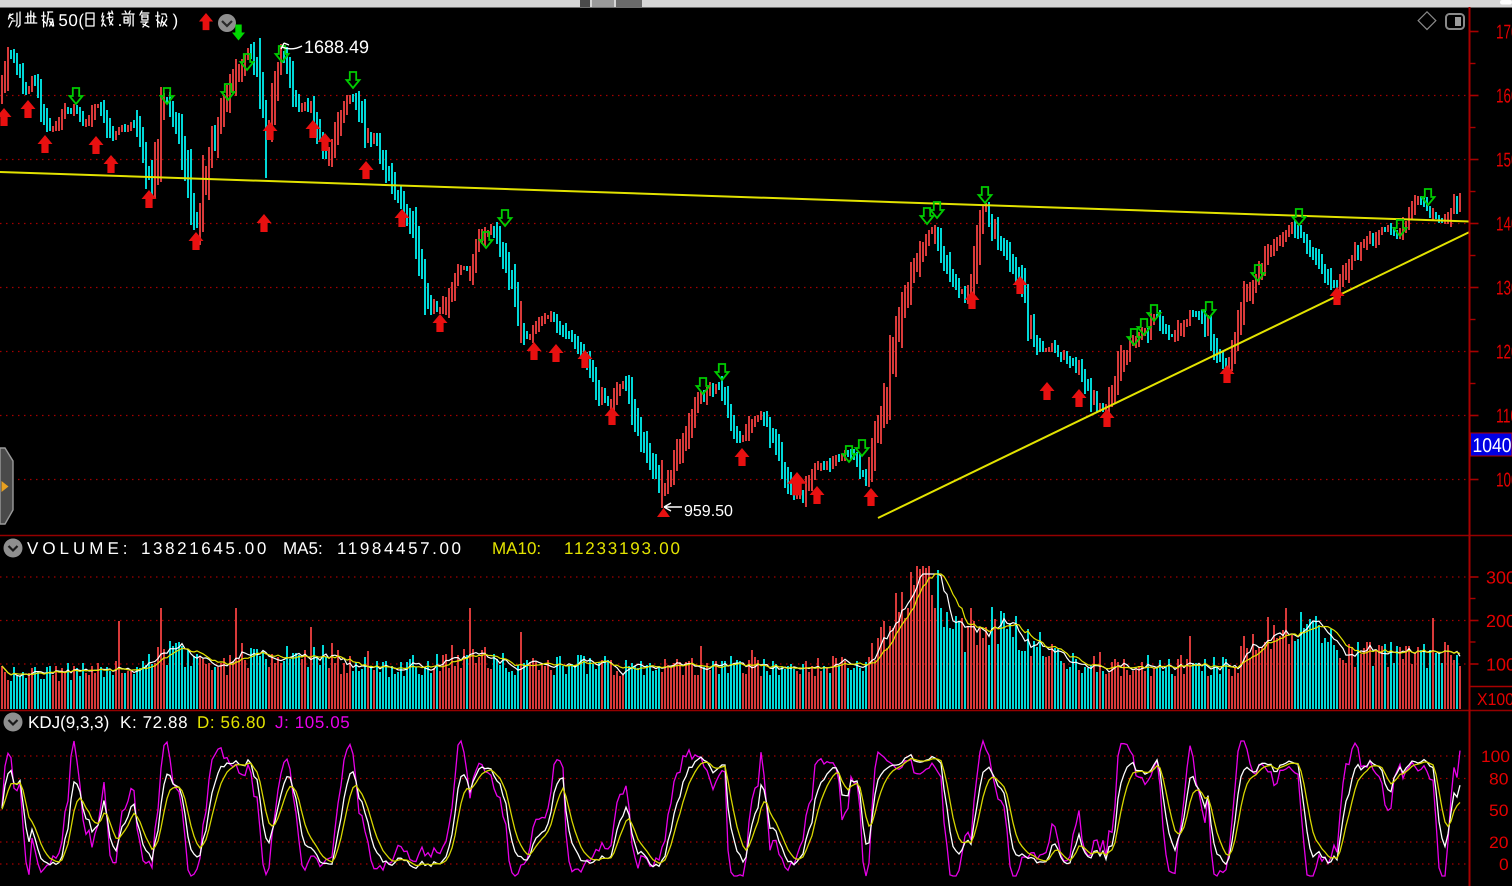 This screenshot has width=1512, height=886. What do you see at coordinates (1504, 353) in the screenshot?
I see `svg-text: 1200` at bounding box center [1504, 353].